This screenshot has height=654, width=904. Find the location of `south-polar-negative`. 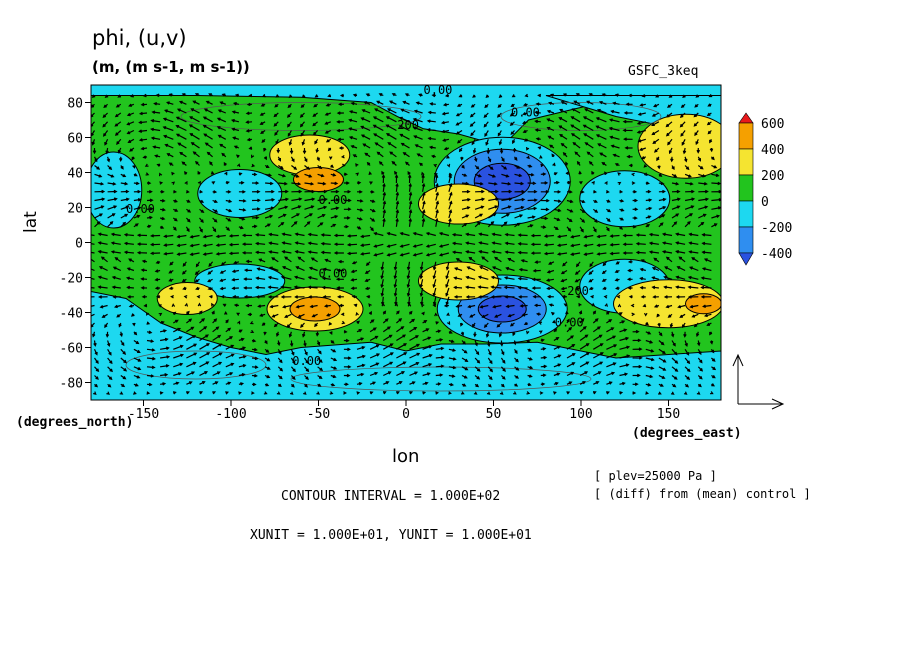

south-polar-negative is located at coordinates (406, 345).